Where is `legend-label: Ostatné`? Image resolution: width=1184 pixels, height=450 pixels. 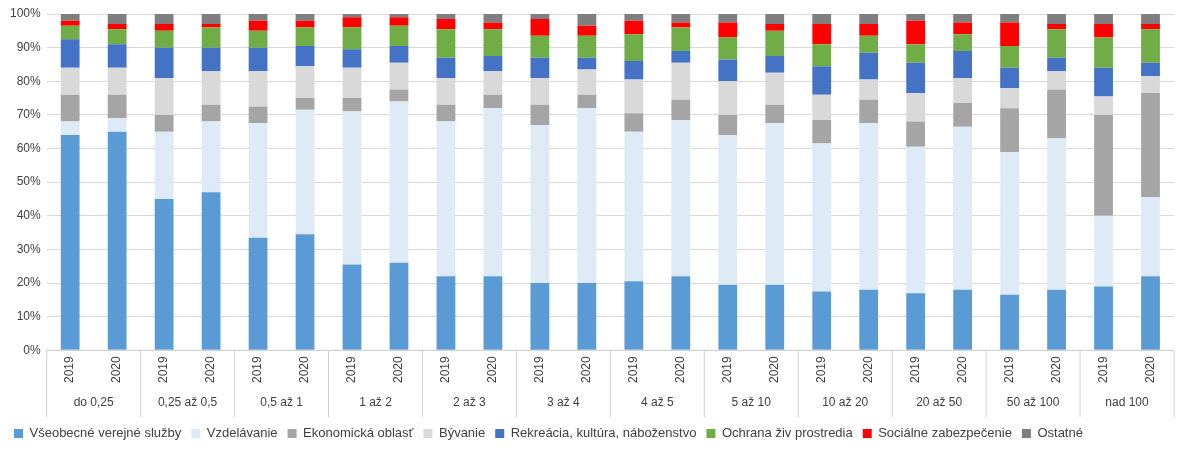 legend-label: Ostatné is located at coordinates (1060, 433).